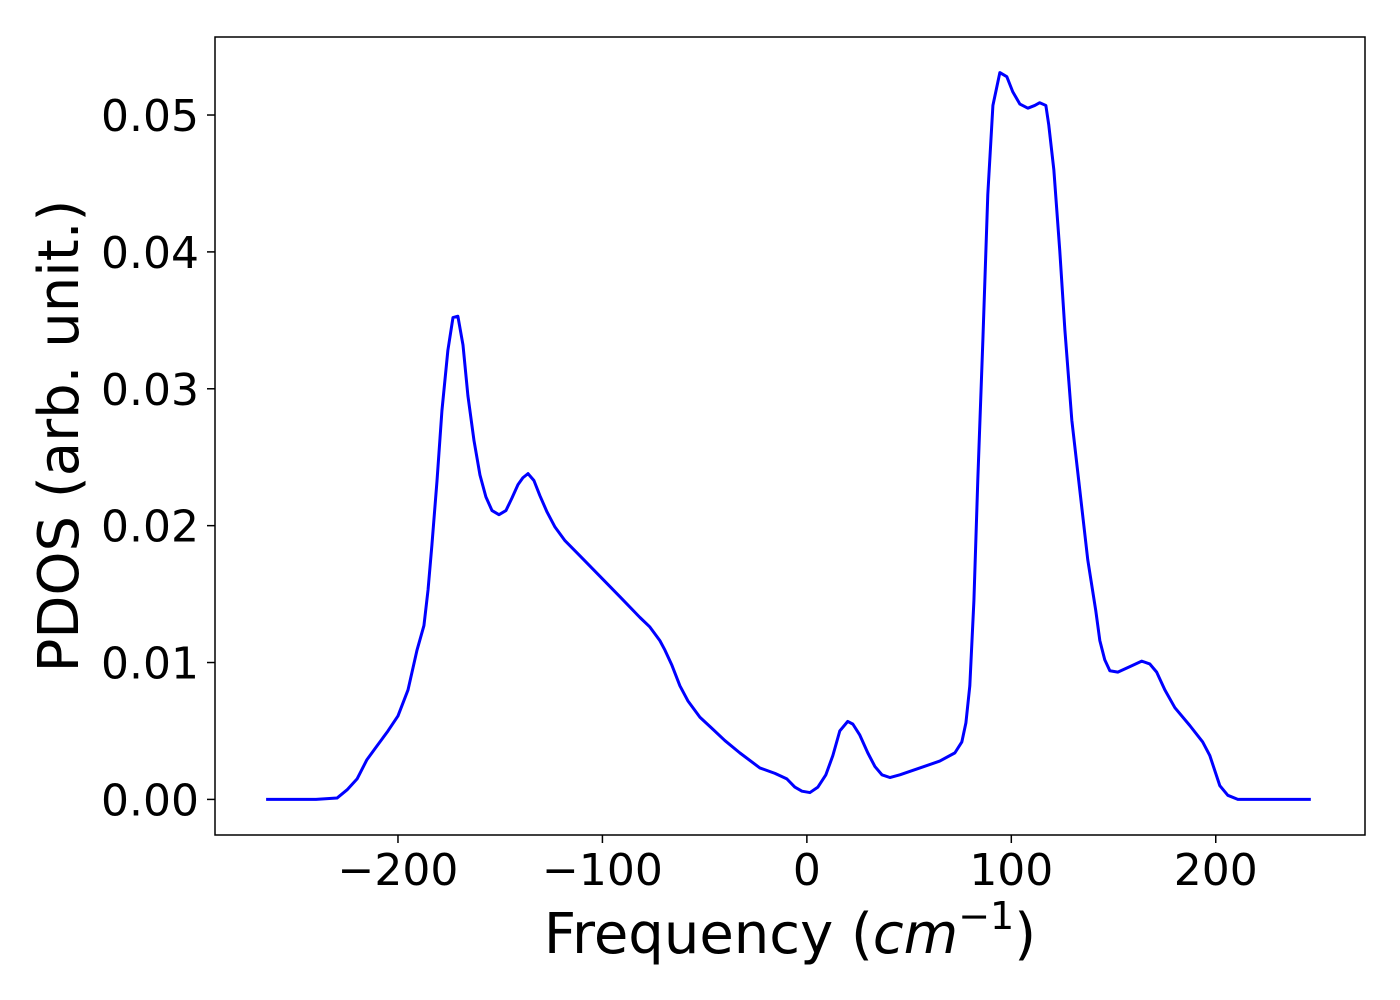 This screenshot has height=1000, width=1400. I want to click on y-tick-label: 0.04, so click(150, 253).